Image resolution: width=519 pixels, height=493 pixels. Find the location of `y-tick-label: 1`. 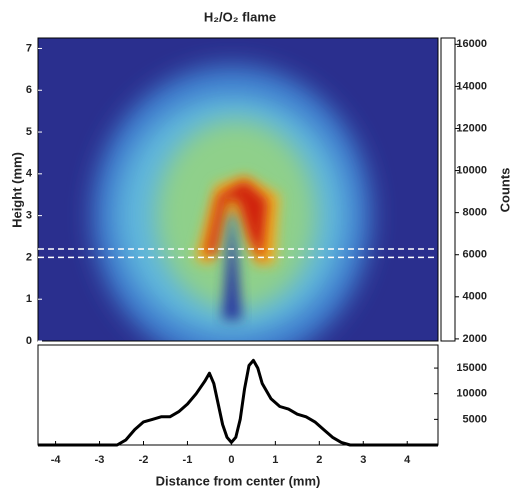

y-tick-label: 1 is located at coordinates (29, 299).